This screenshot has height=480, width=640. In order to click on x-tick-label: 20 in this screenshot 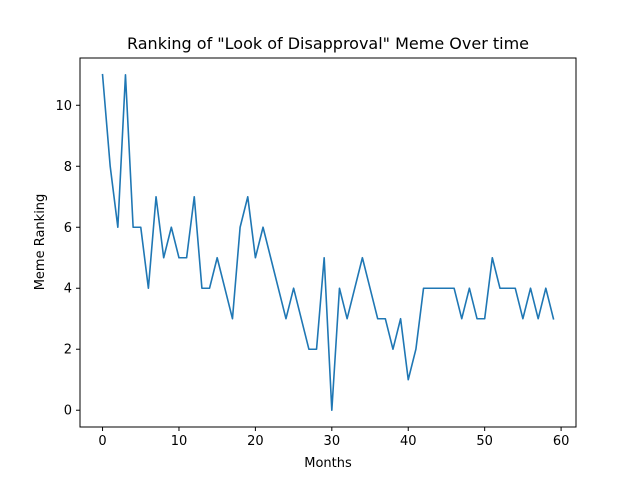, I will do `click(255, 441)`.